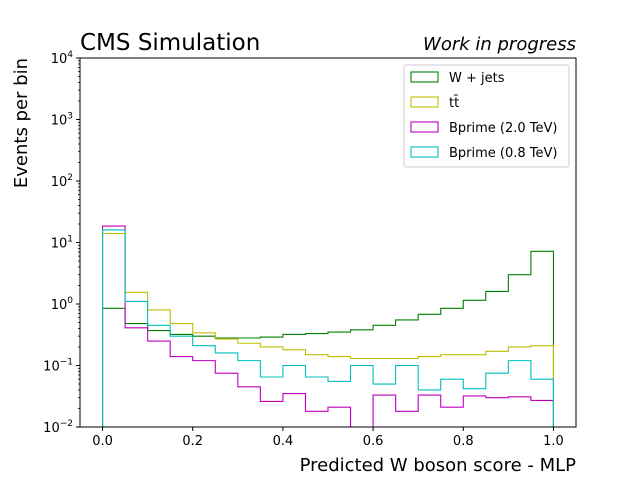  Describe the element at coordinates (373, 441) in the screenshot. I see `x-tick-label: 0.6` at that location.